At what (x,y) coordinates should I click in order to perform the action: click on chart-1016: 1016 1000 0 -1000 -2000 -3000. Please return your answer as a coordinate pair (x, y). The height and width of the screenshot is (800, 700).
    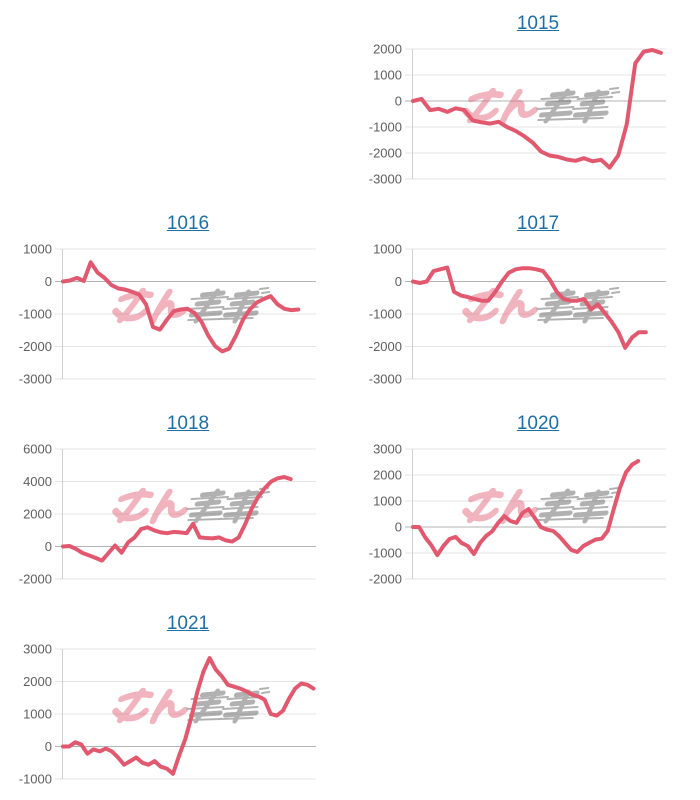
    Looking at the image, I should click on (175, 298).